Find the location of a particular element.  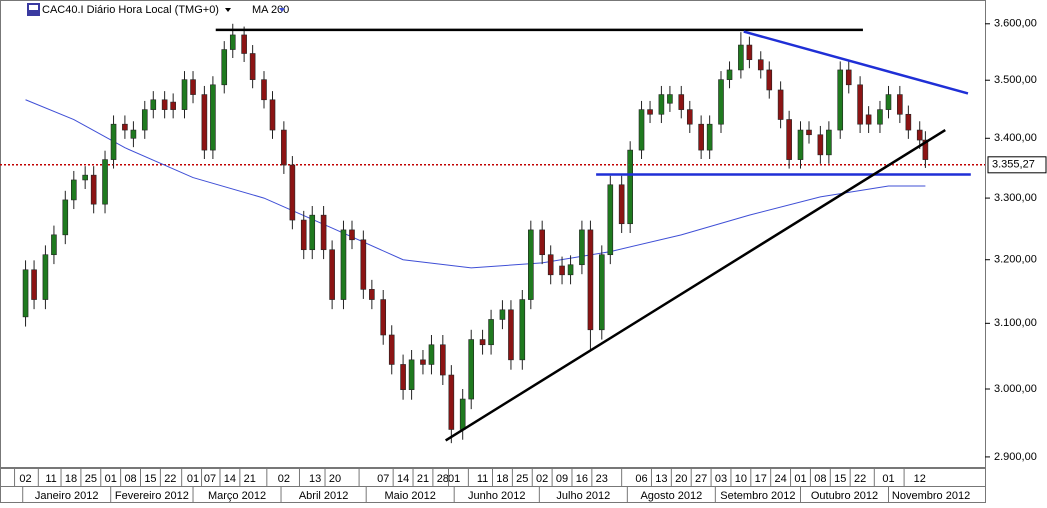

month-label: Agosto 2012 is located at coordinates (671, 496).